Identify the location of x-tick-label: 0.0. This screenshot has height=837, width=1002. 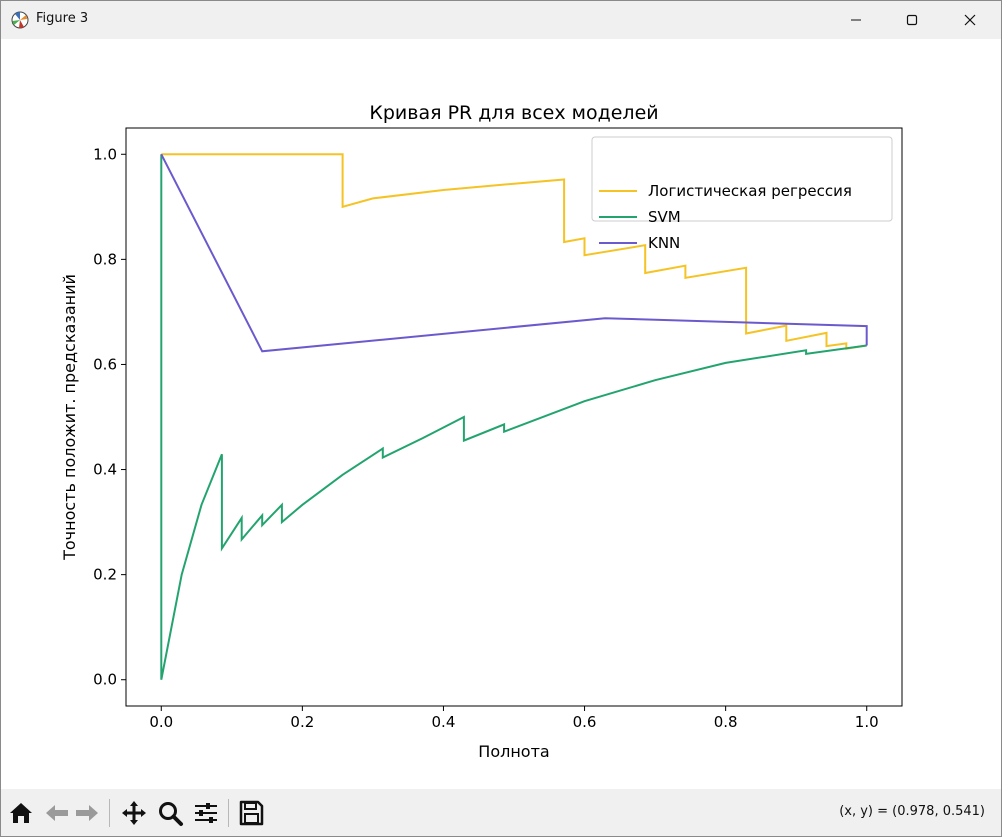
(161, 722).